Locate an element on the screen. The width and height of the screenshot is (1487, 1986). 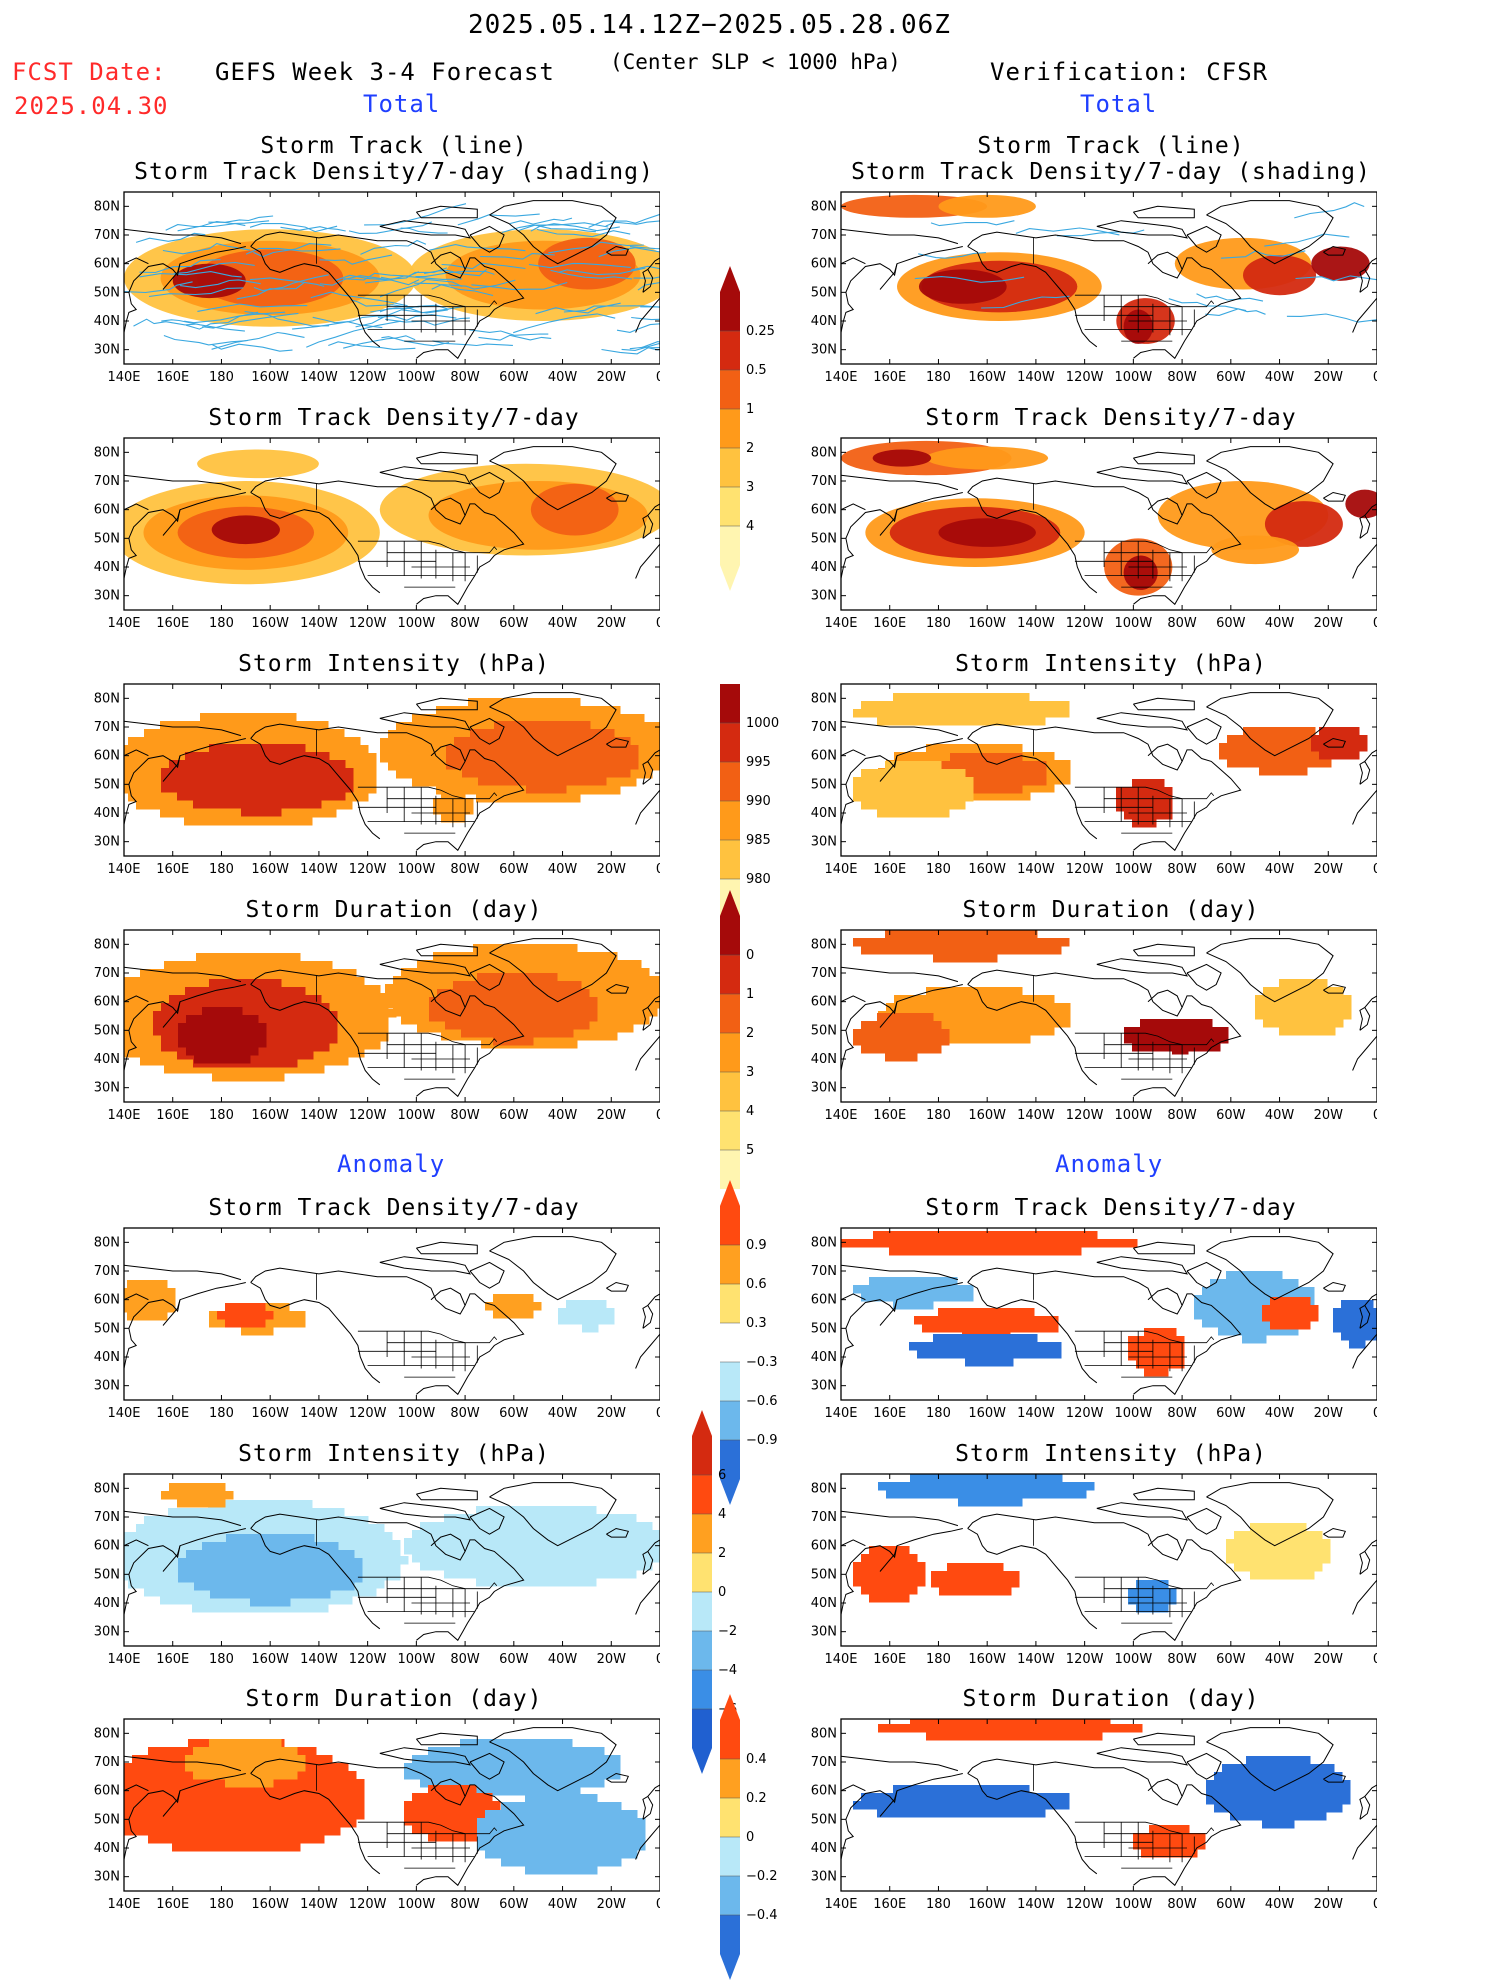
colorbar-label: 0.6 is located at coordinates (756, 1284).